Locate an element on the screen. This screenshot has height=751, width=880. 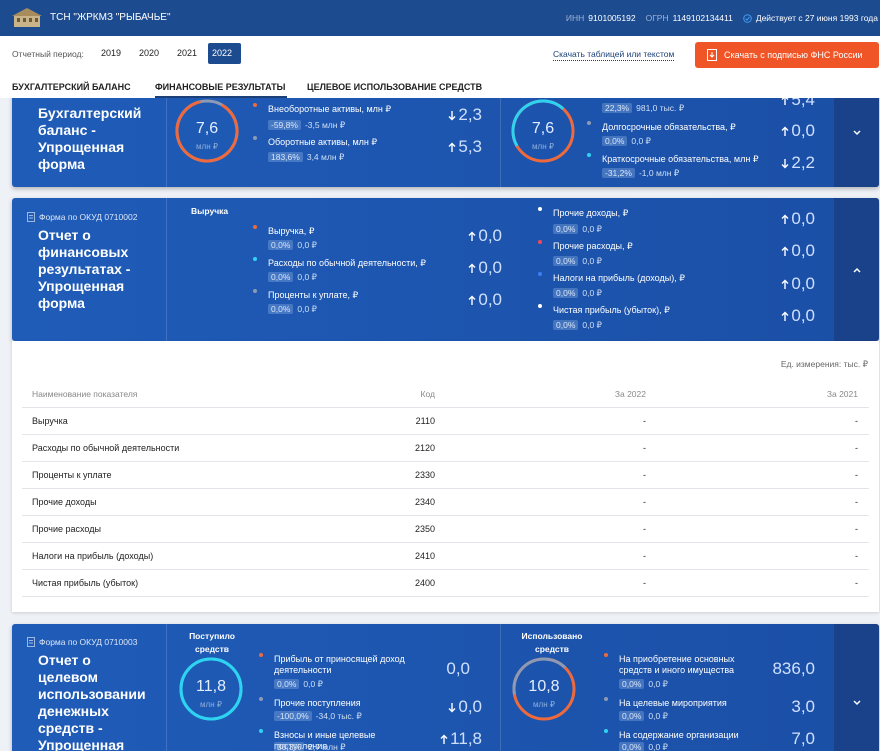
download-button-label: Скачать с подписью ФНС России is located at coordinates (793, 55).